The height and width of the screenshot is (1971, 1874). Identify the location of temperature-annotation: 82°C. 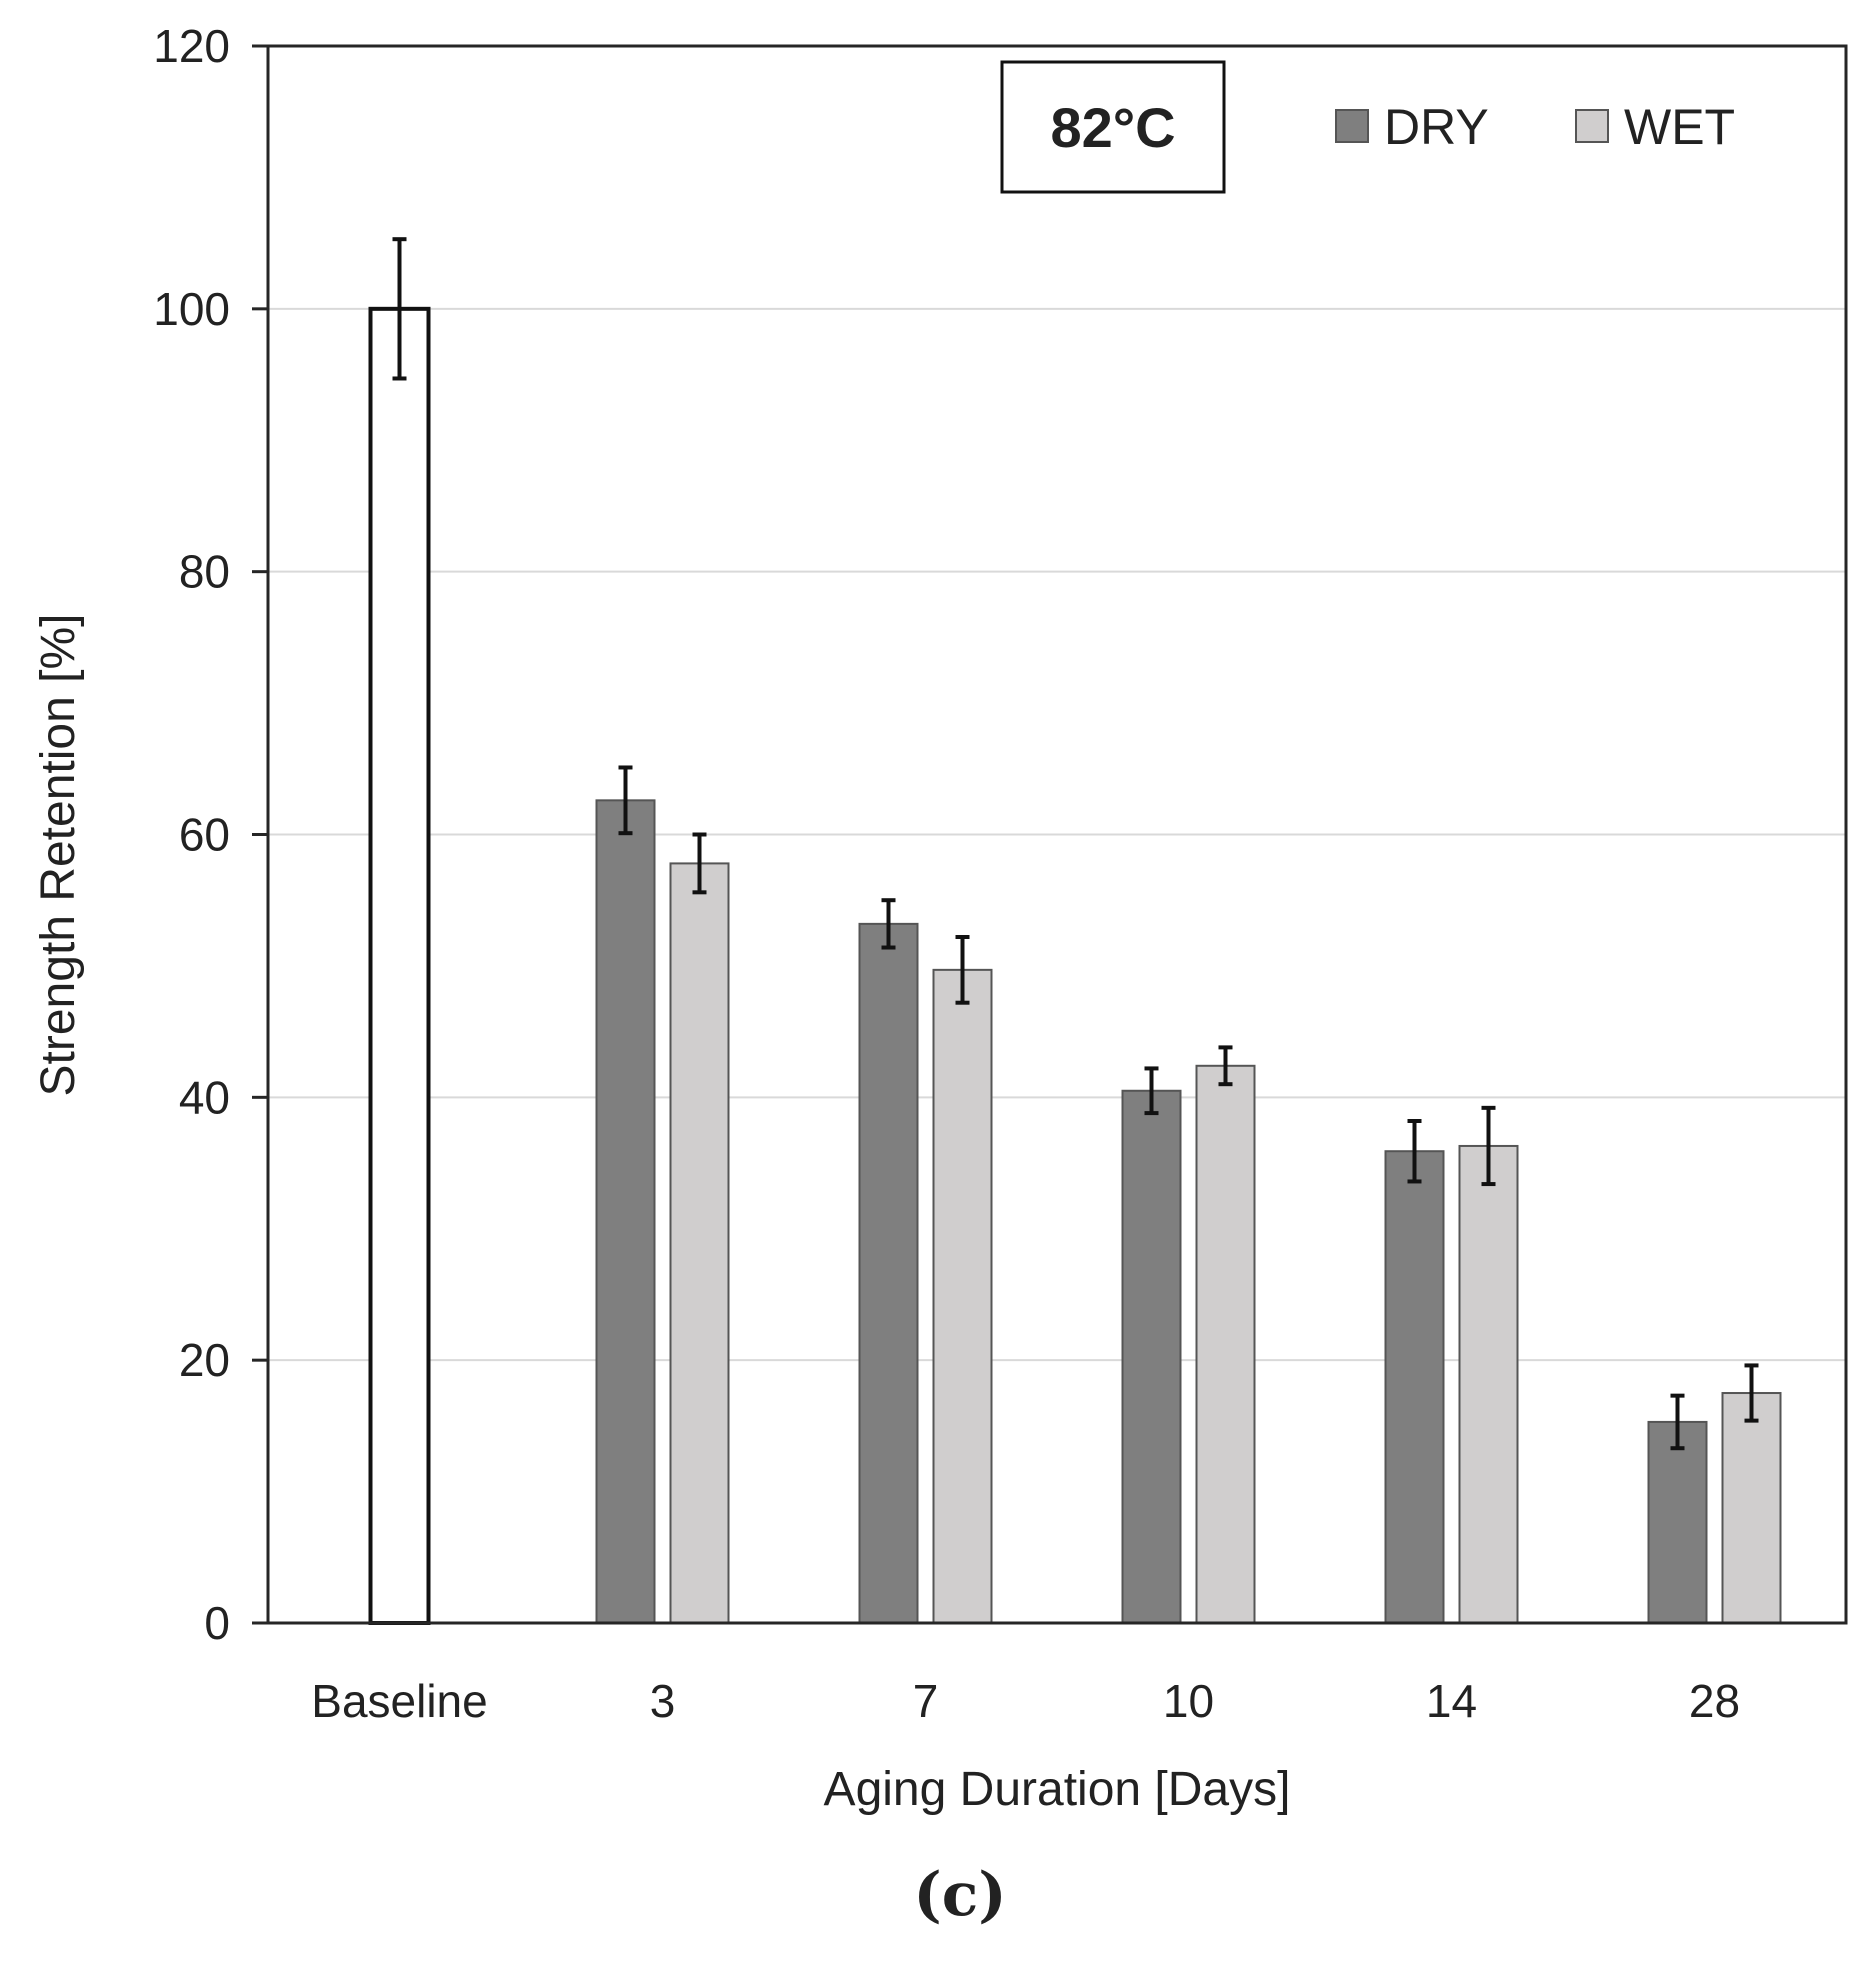
(1113, 127).